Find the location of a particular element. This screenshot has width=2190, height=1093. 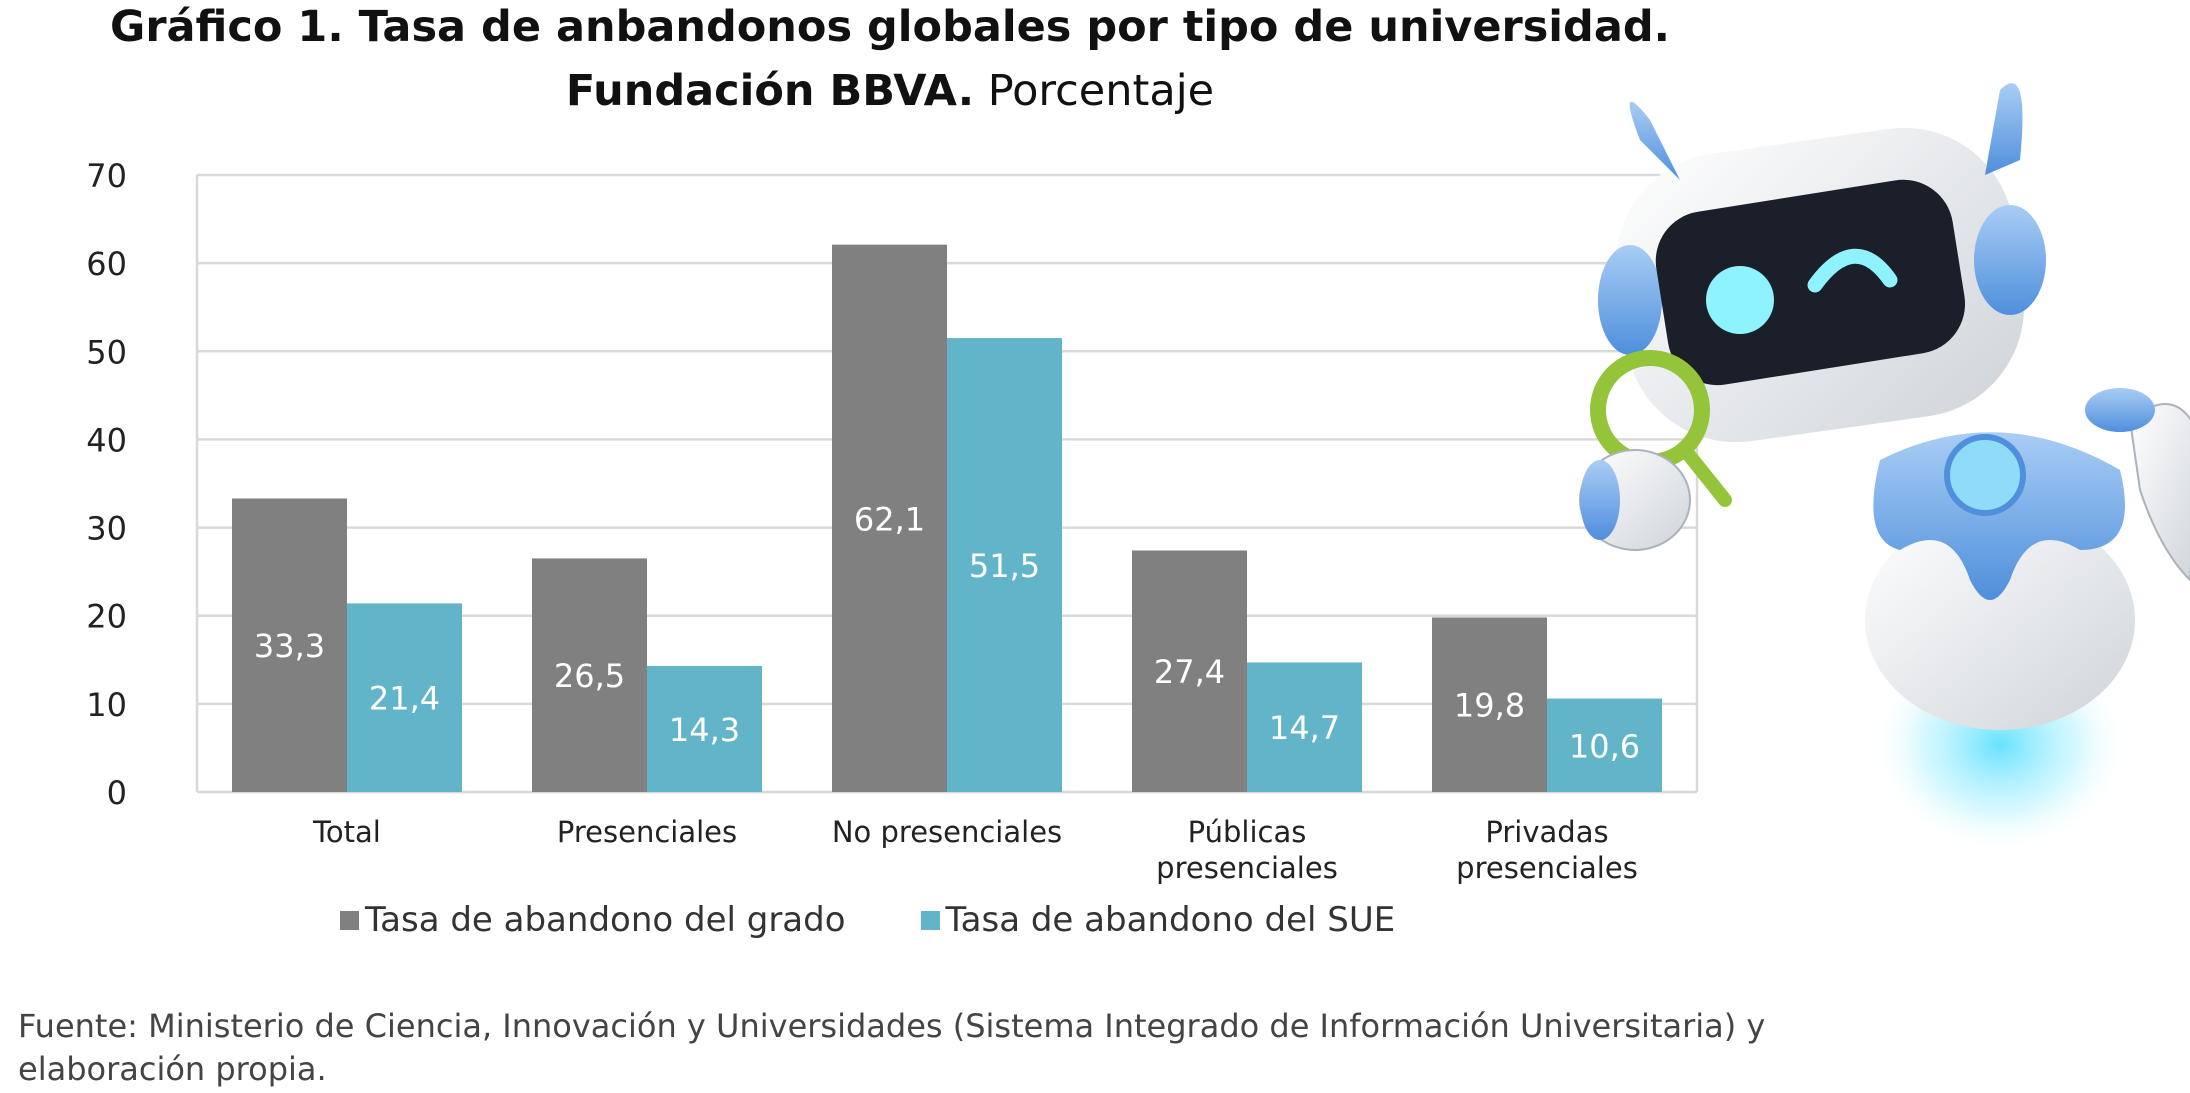

data-label: 27,4 is located at coordinates (1189, 672).